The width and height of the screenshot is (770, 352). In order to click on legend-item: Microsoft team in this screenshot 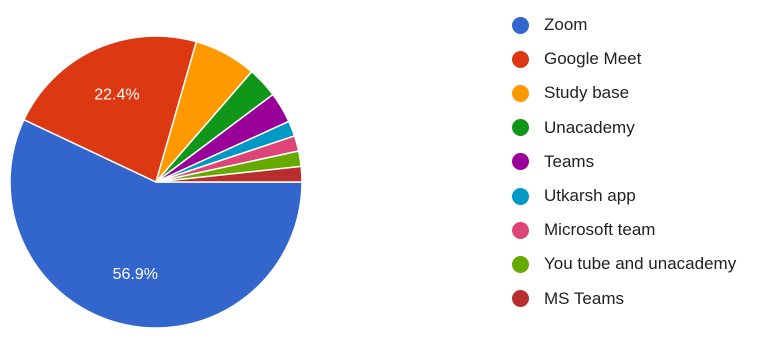, I will do `click(624, 230)`.